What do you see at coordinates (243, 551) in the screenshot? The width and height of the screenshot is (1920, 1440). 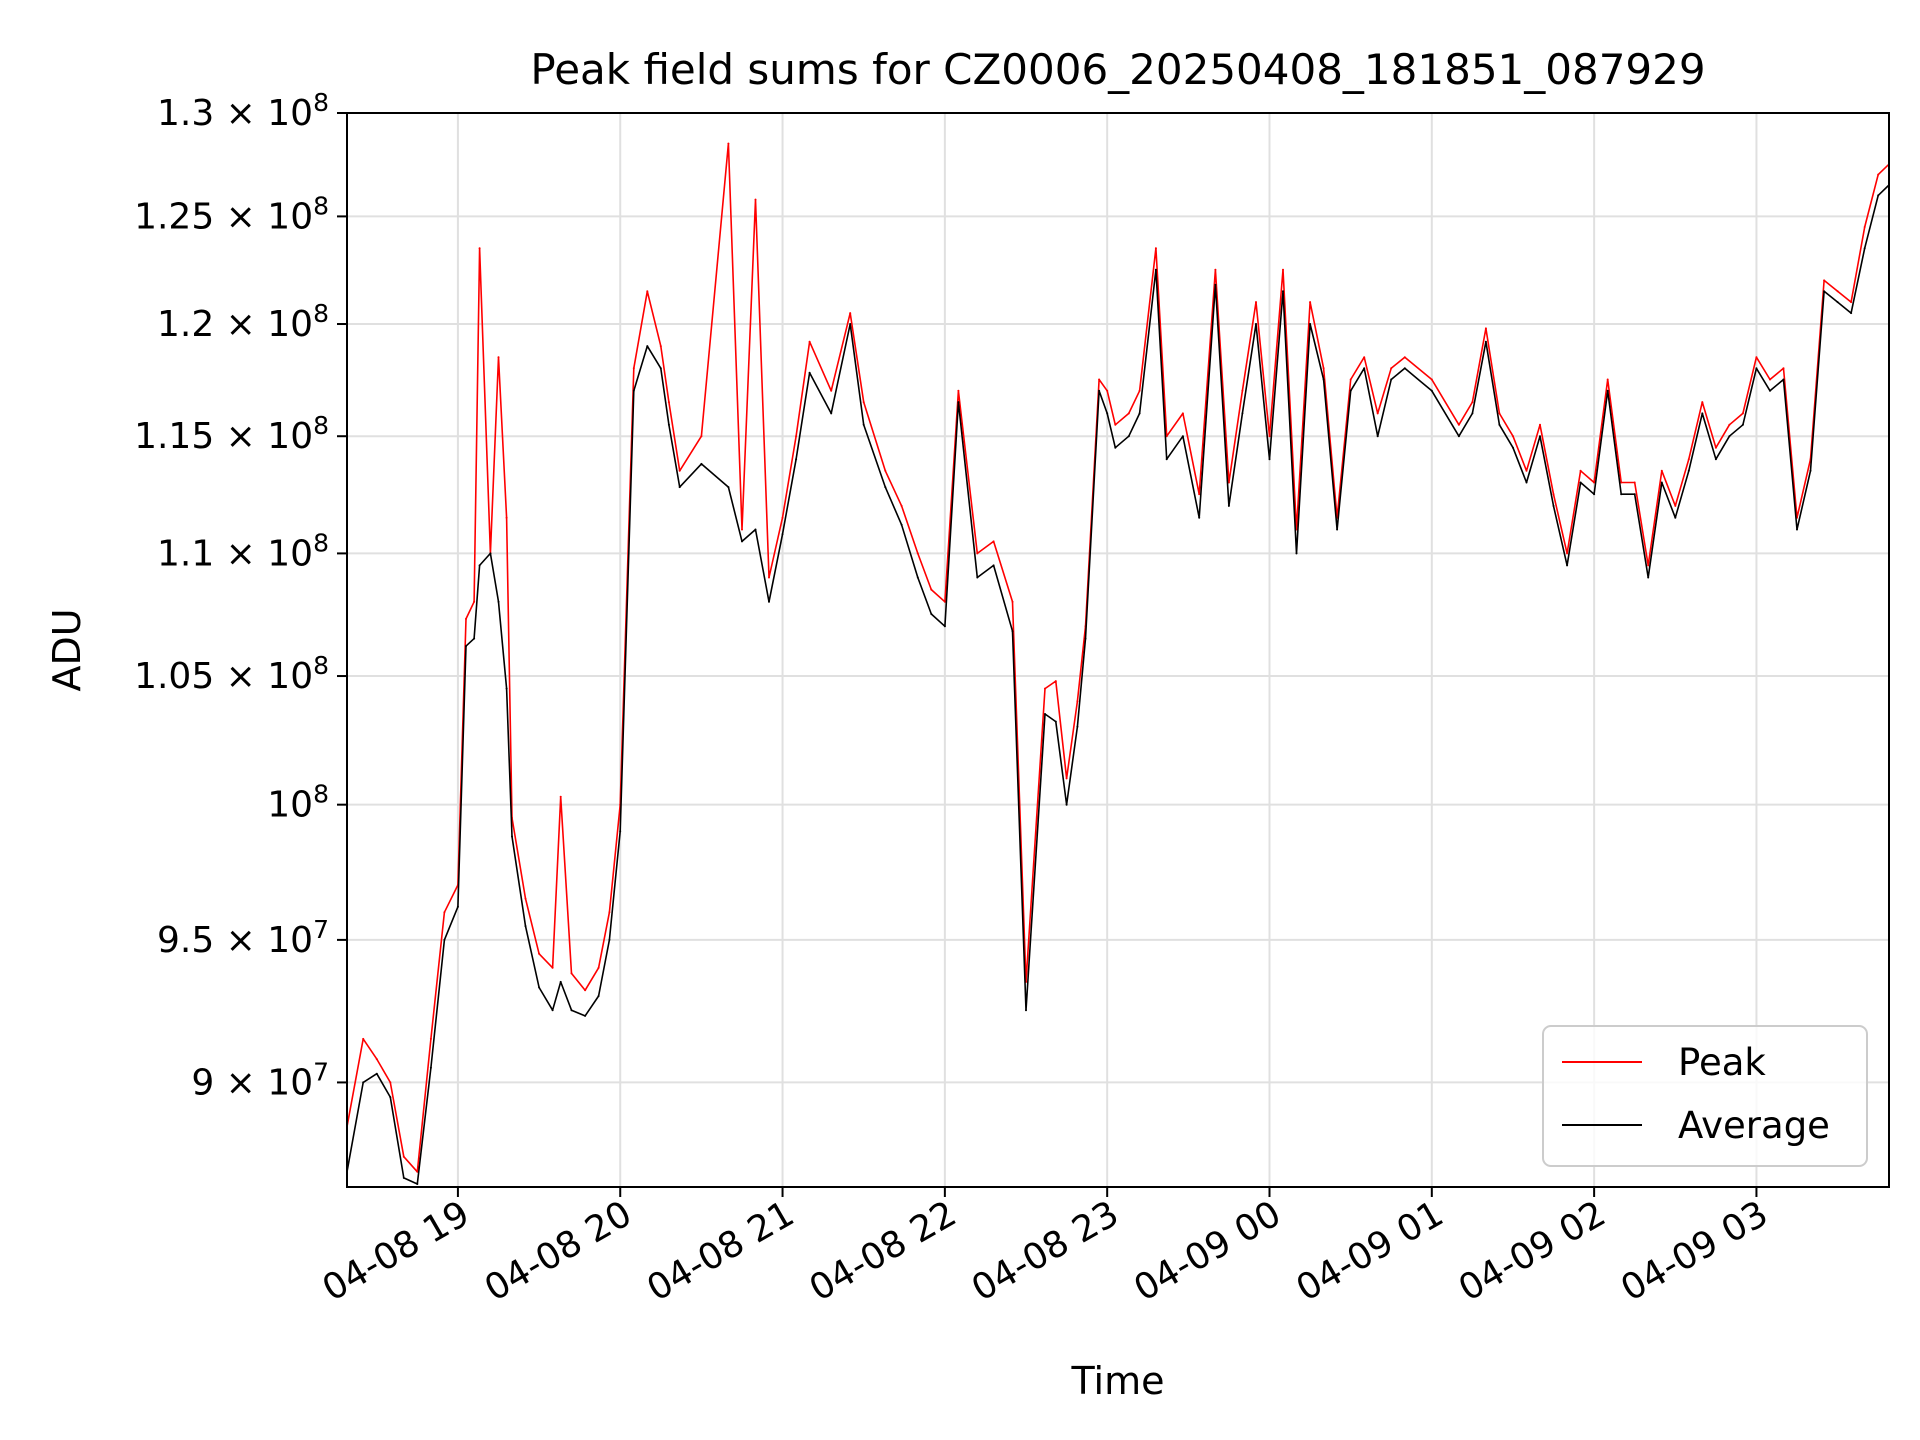 I see `y-tick-label: 1.1 × 108` at bounding box center [243, 551].